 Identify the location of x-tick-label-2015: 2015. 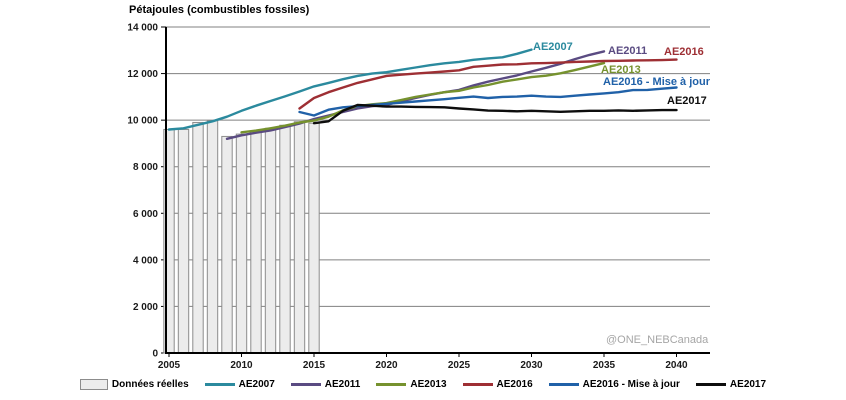
(314, 365).